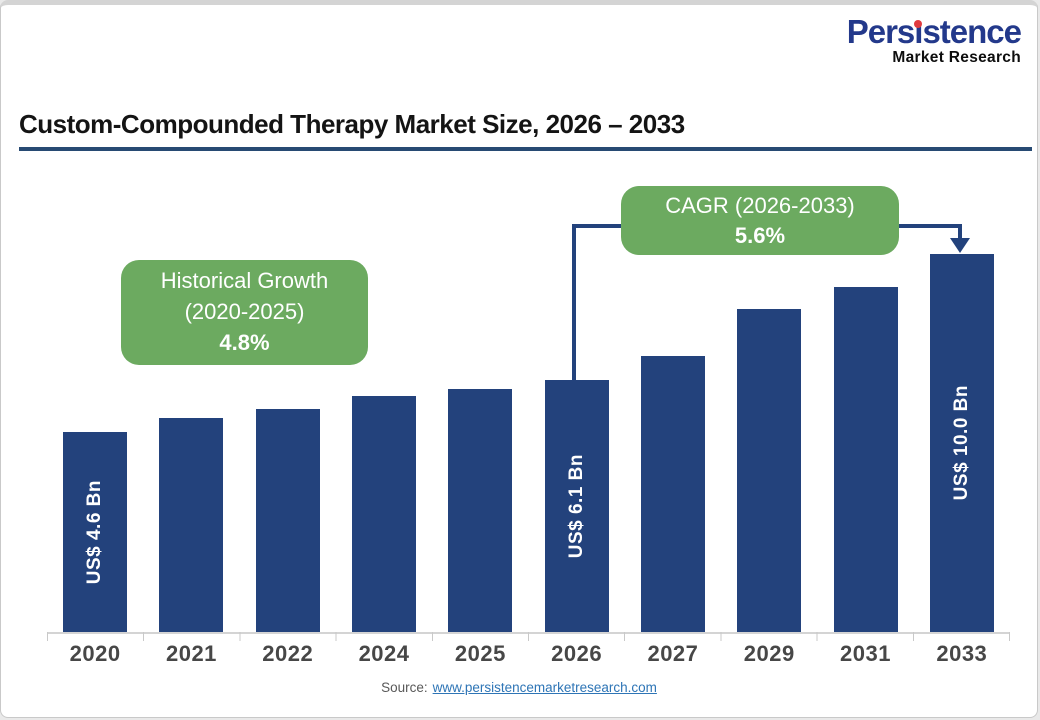 The height and width of the screenshot is (720, 1040). Describe the element at coordinates (972, 31) in the screenshot. I see `logo-text-after: stence` at that location.